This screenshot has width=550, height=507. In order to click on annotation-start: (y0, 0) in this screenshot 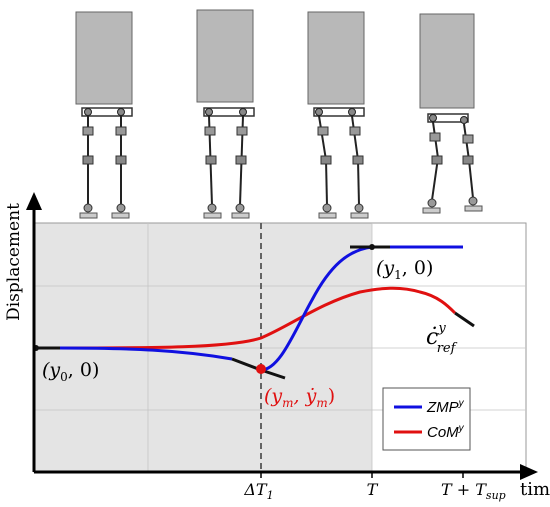, I will do `click(70, 371)`.